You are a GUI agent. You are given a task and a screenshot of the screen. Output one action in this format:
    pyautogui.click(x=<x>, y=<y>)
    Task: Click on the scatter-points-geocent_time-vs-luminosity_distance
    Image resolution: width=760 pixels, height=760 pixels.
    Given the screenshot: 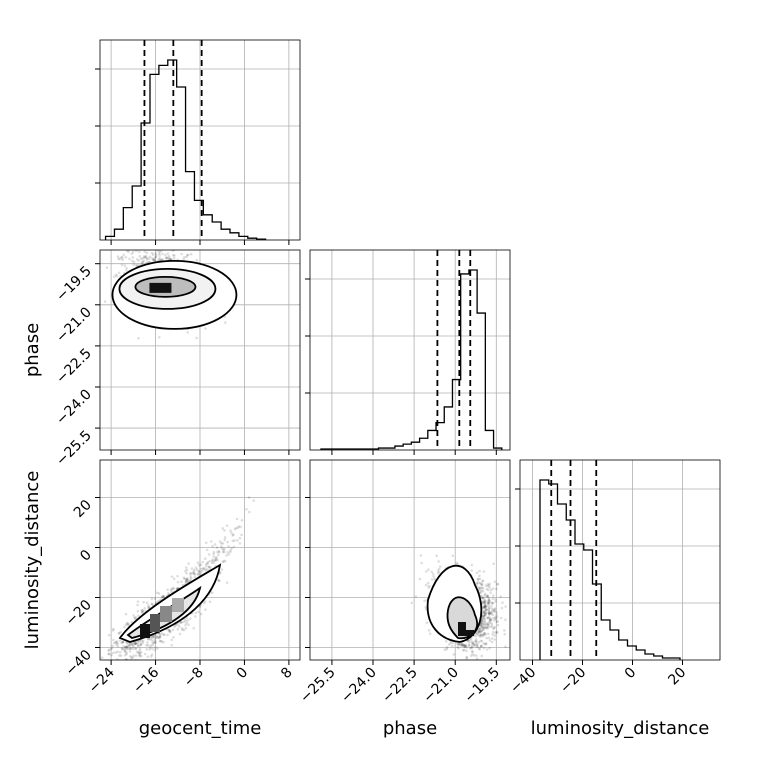 What is the action you would take?
    pyautogui.click(x=177, y=578)
    